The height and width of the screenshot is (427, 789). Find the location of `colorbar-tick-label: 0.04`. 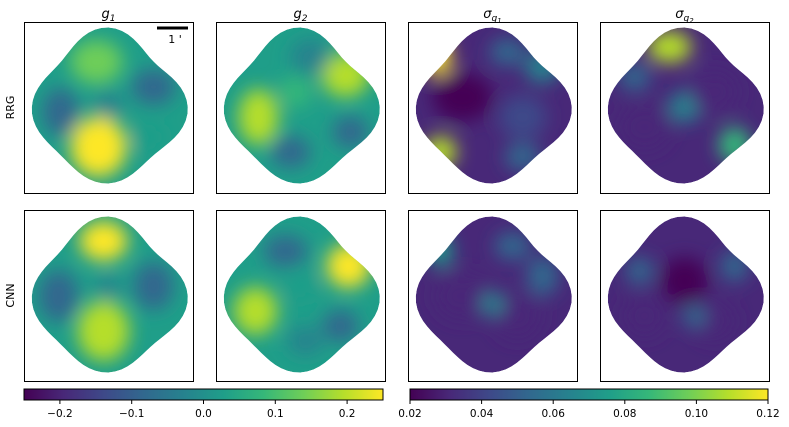

colorbar-tick-label: 0.04 is located at coordinates (482, 414).